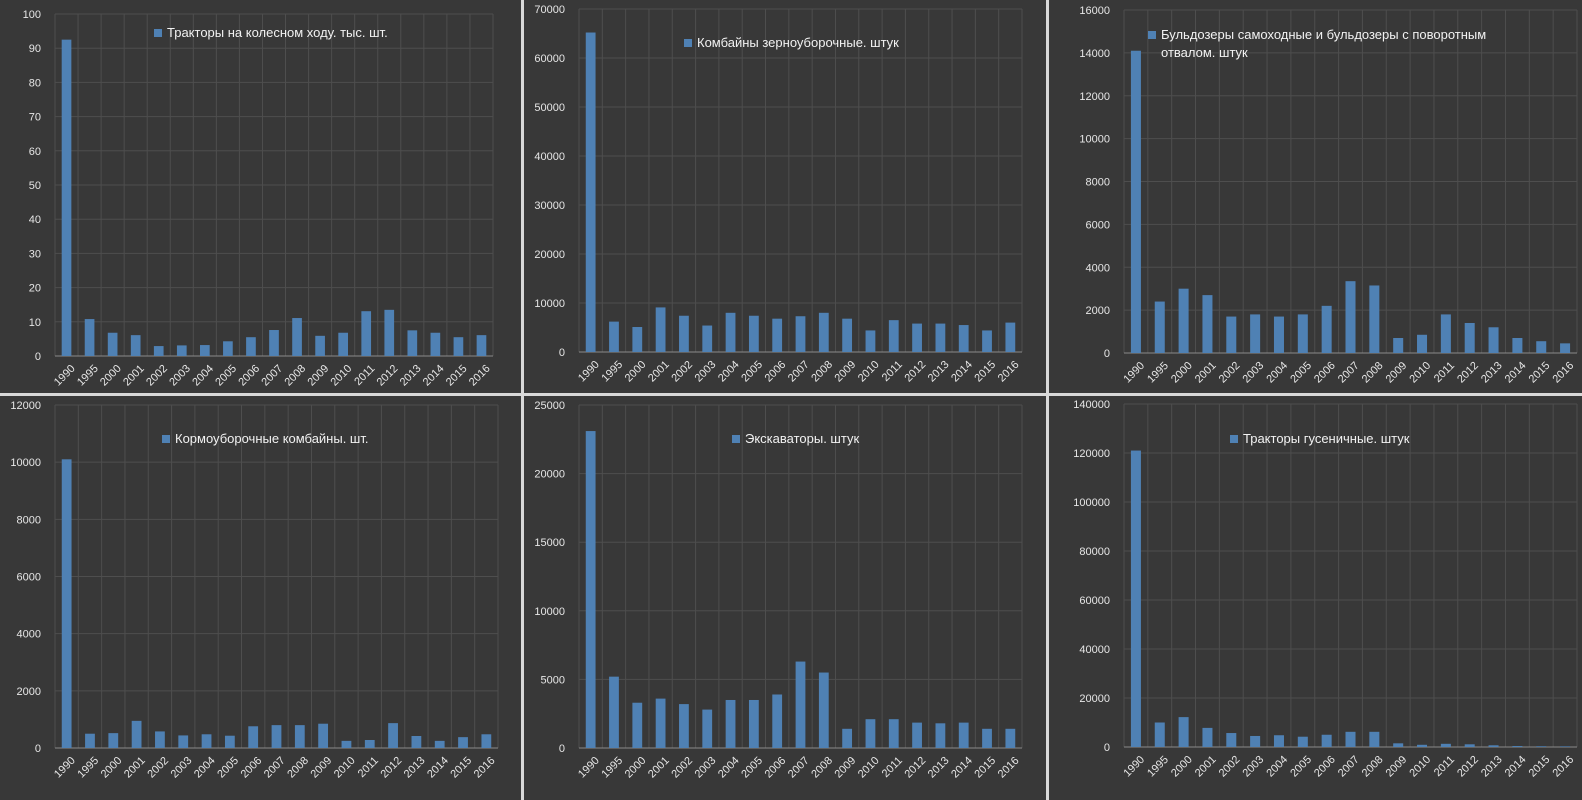 The height and width of the screenshot is (800, 1582). Describe the element at coordinates (798, 42) in the screenshot. I see `legend-label: Комбайны зерноуборочные. штук` at that location.